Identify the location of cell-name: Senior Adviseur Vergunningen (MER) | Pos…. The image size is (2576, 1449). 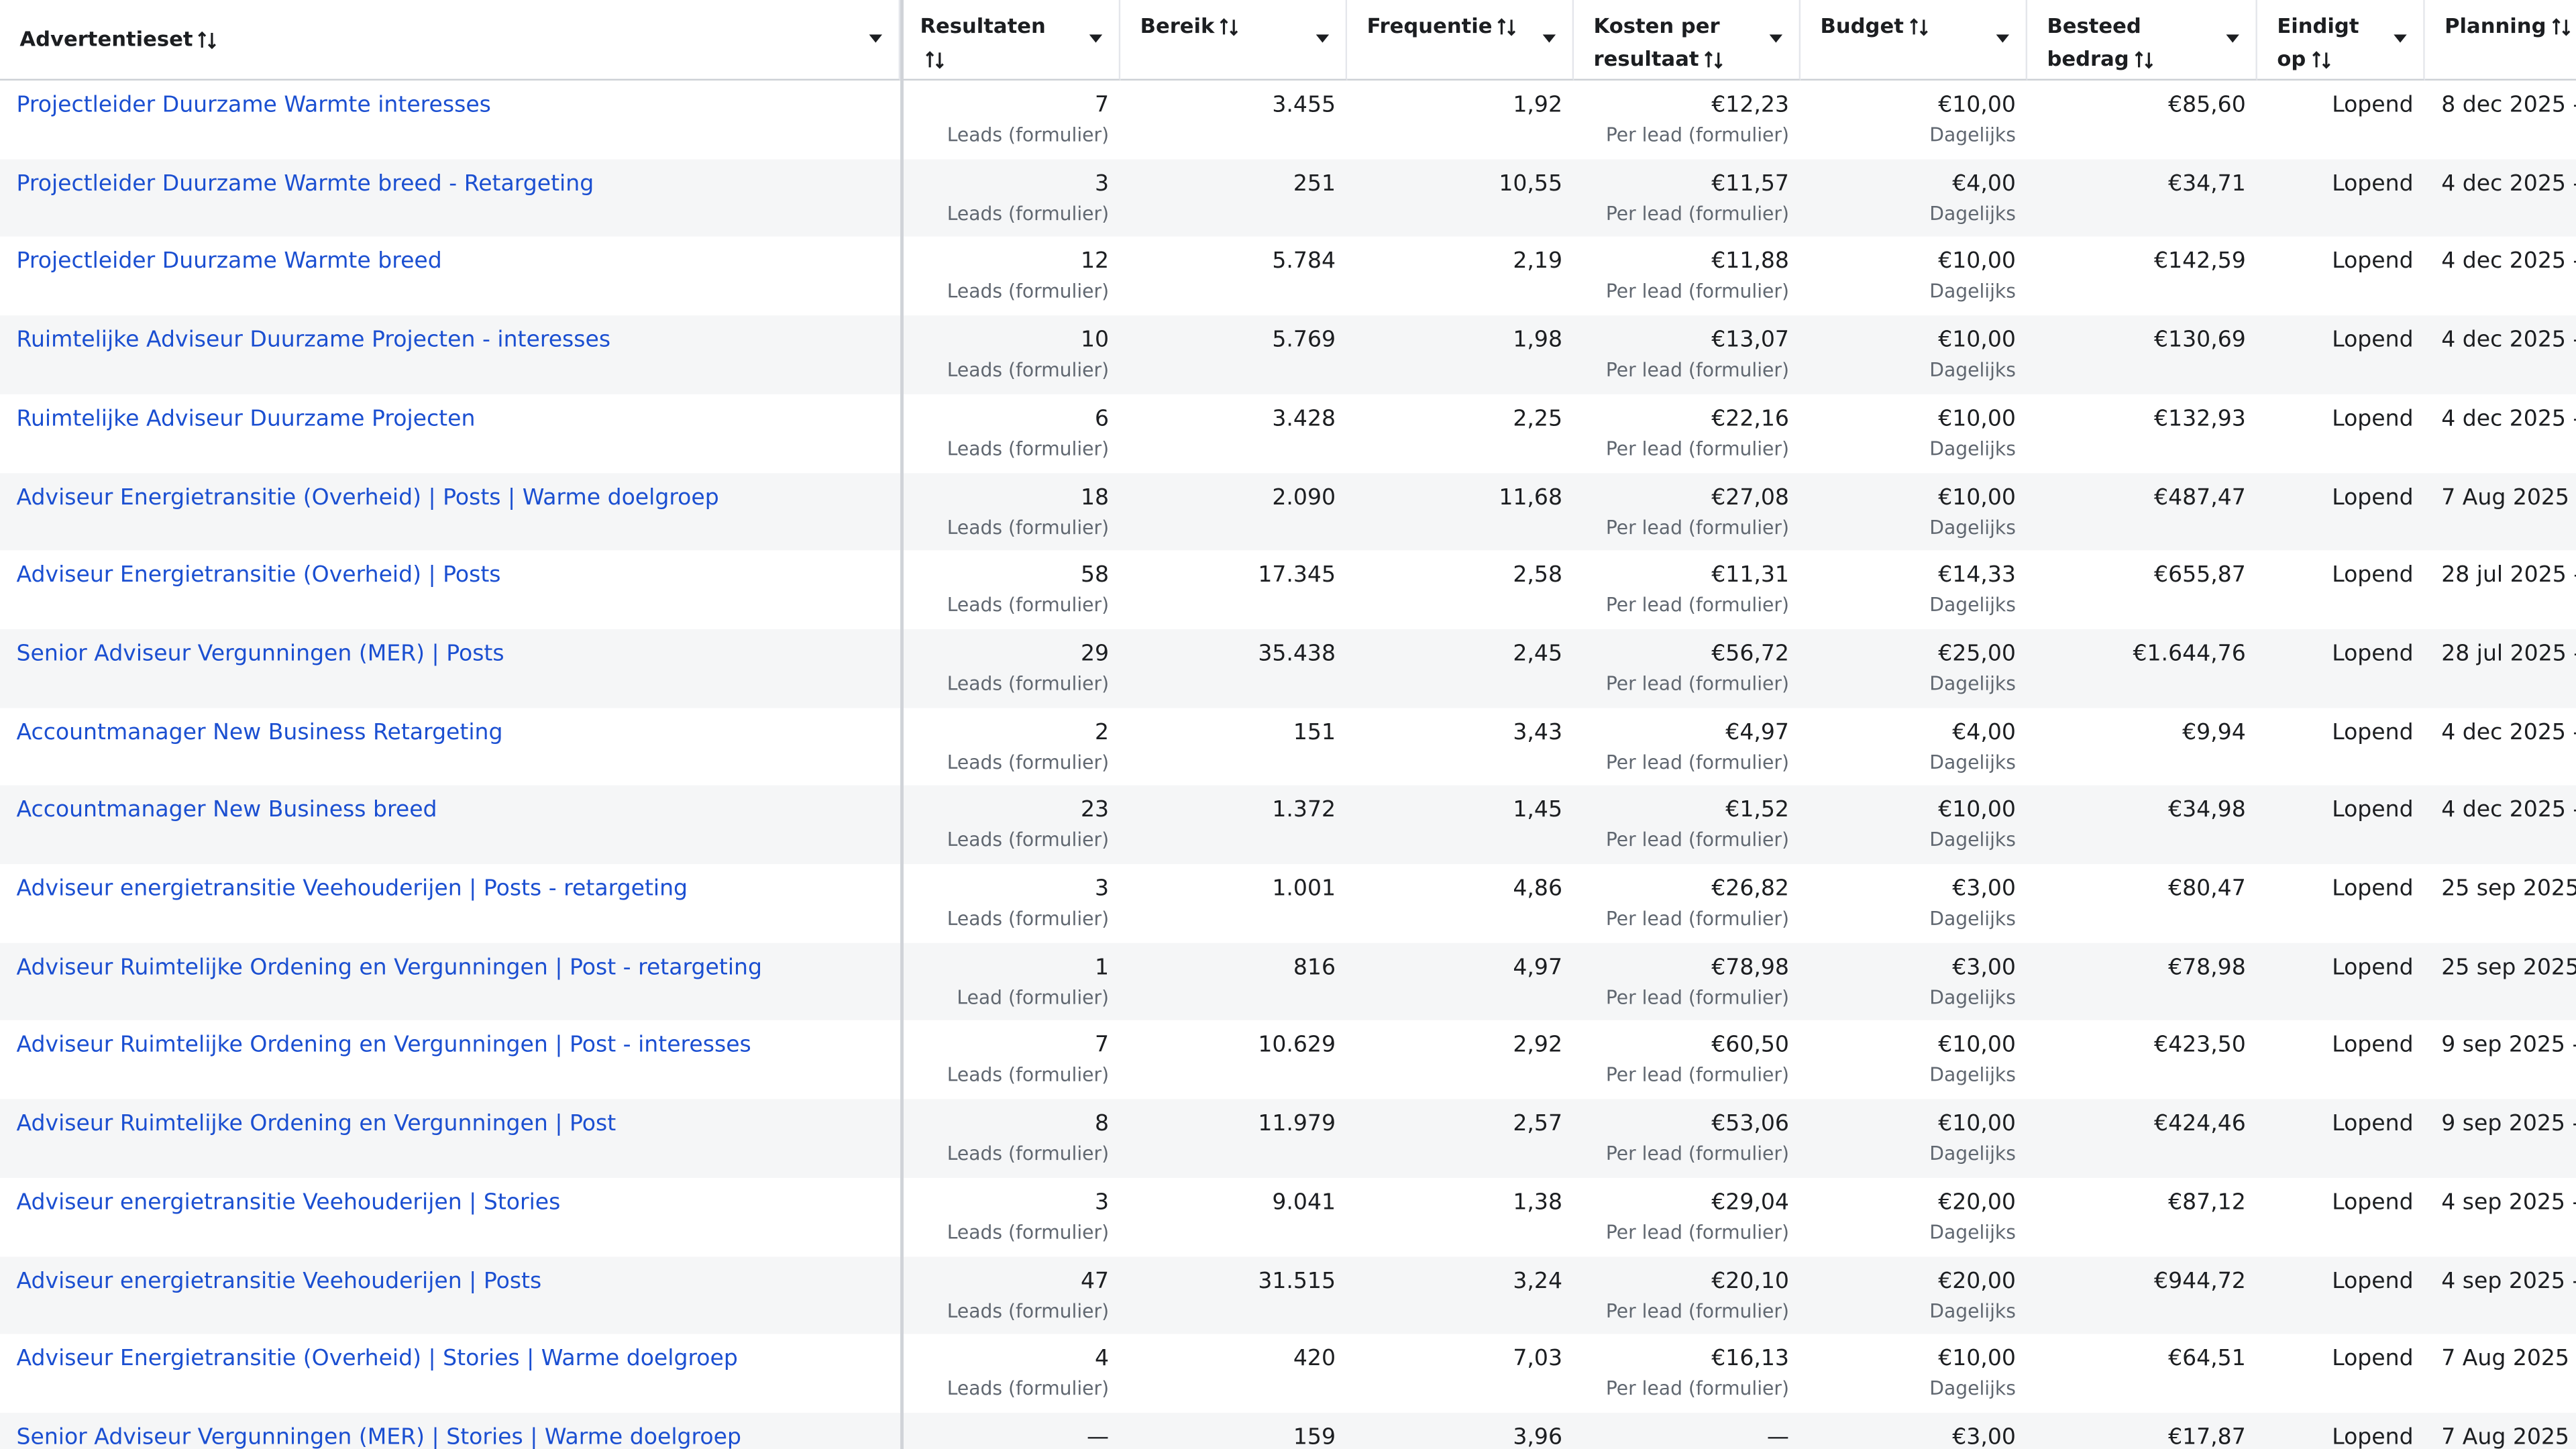
(450, 668).